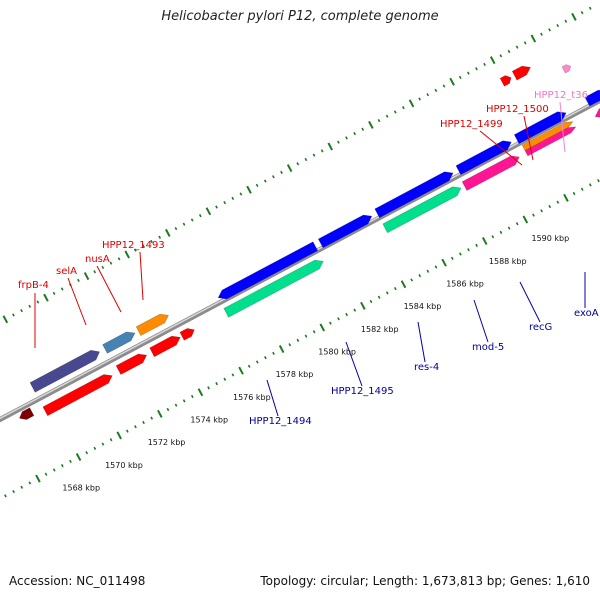  What do you see at coordinates (337, 352) in the screenshot?
I see `scale-tick-label: 1580 kbp` at bounding box center [337, 352].